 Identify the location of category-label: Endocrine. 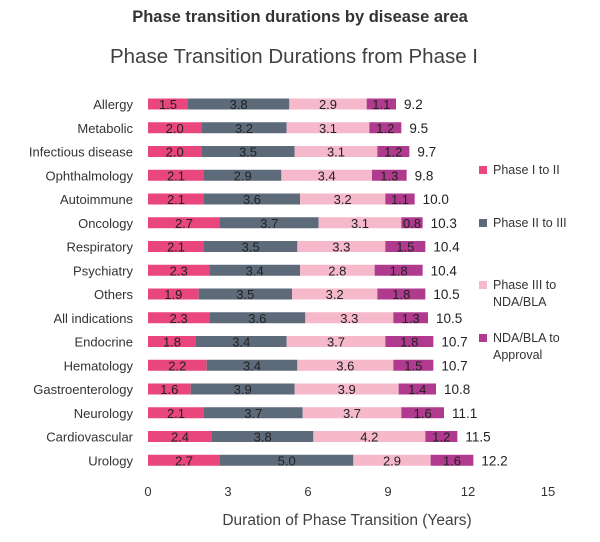
(103, 342).